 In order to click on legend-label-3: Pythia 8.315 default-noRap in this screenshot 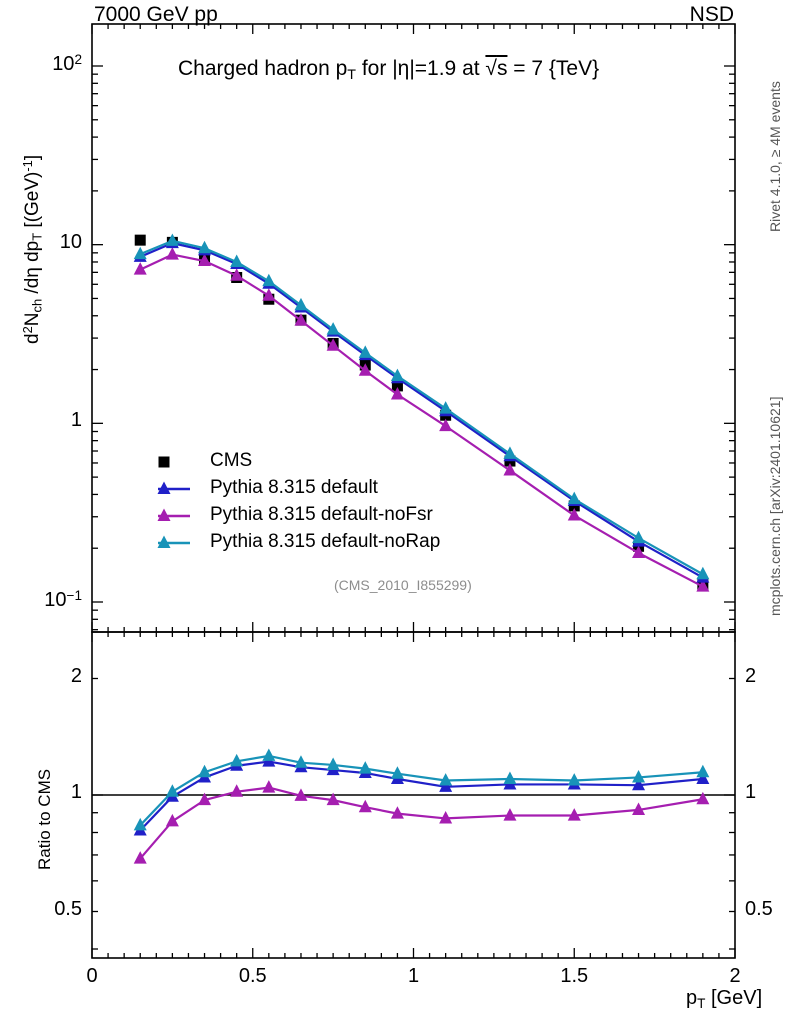, I will do `click(325, 541)`.